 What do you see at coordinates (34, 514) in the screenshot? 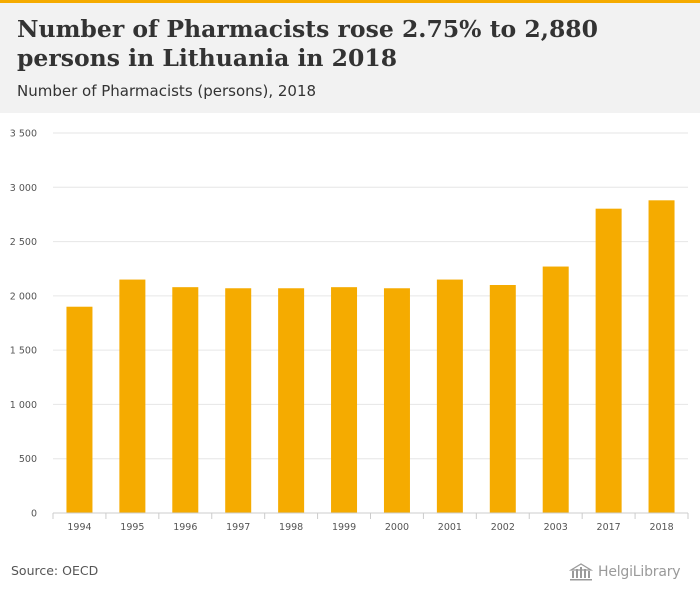
I see `y-tick-label: 0` at bounding box center [34, 514].